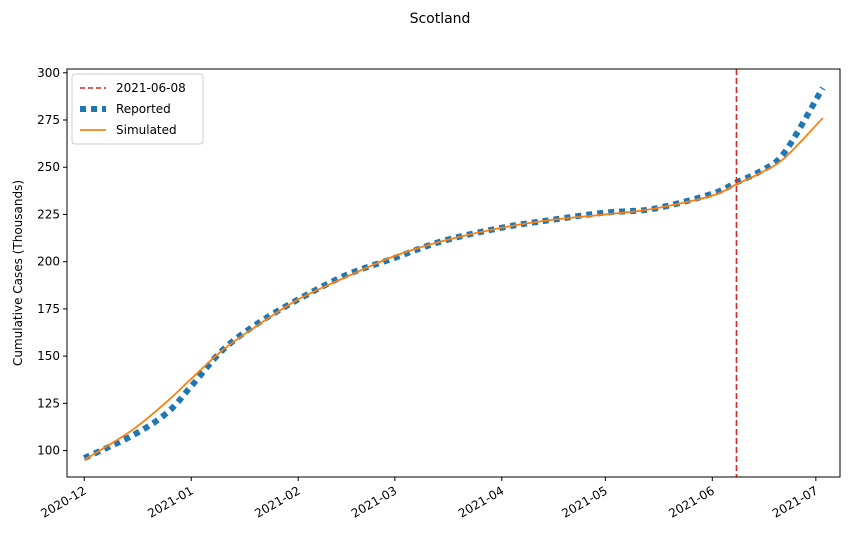  I want to click on legend-label-reported: Reported, so click(143, 109).